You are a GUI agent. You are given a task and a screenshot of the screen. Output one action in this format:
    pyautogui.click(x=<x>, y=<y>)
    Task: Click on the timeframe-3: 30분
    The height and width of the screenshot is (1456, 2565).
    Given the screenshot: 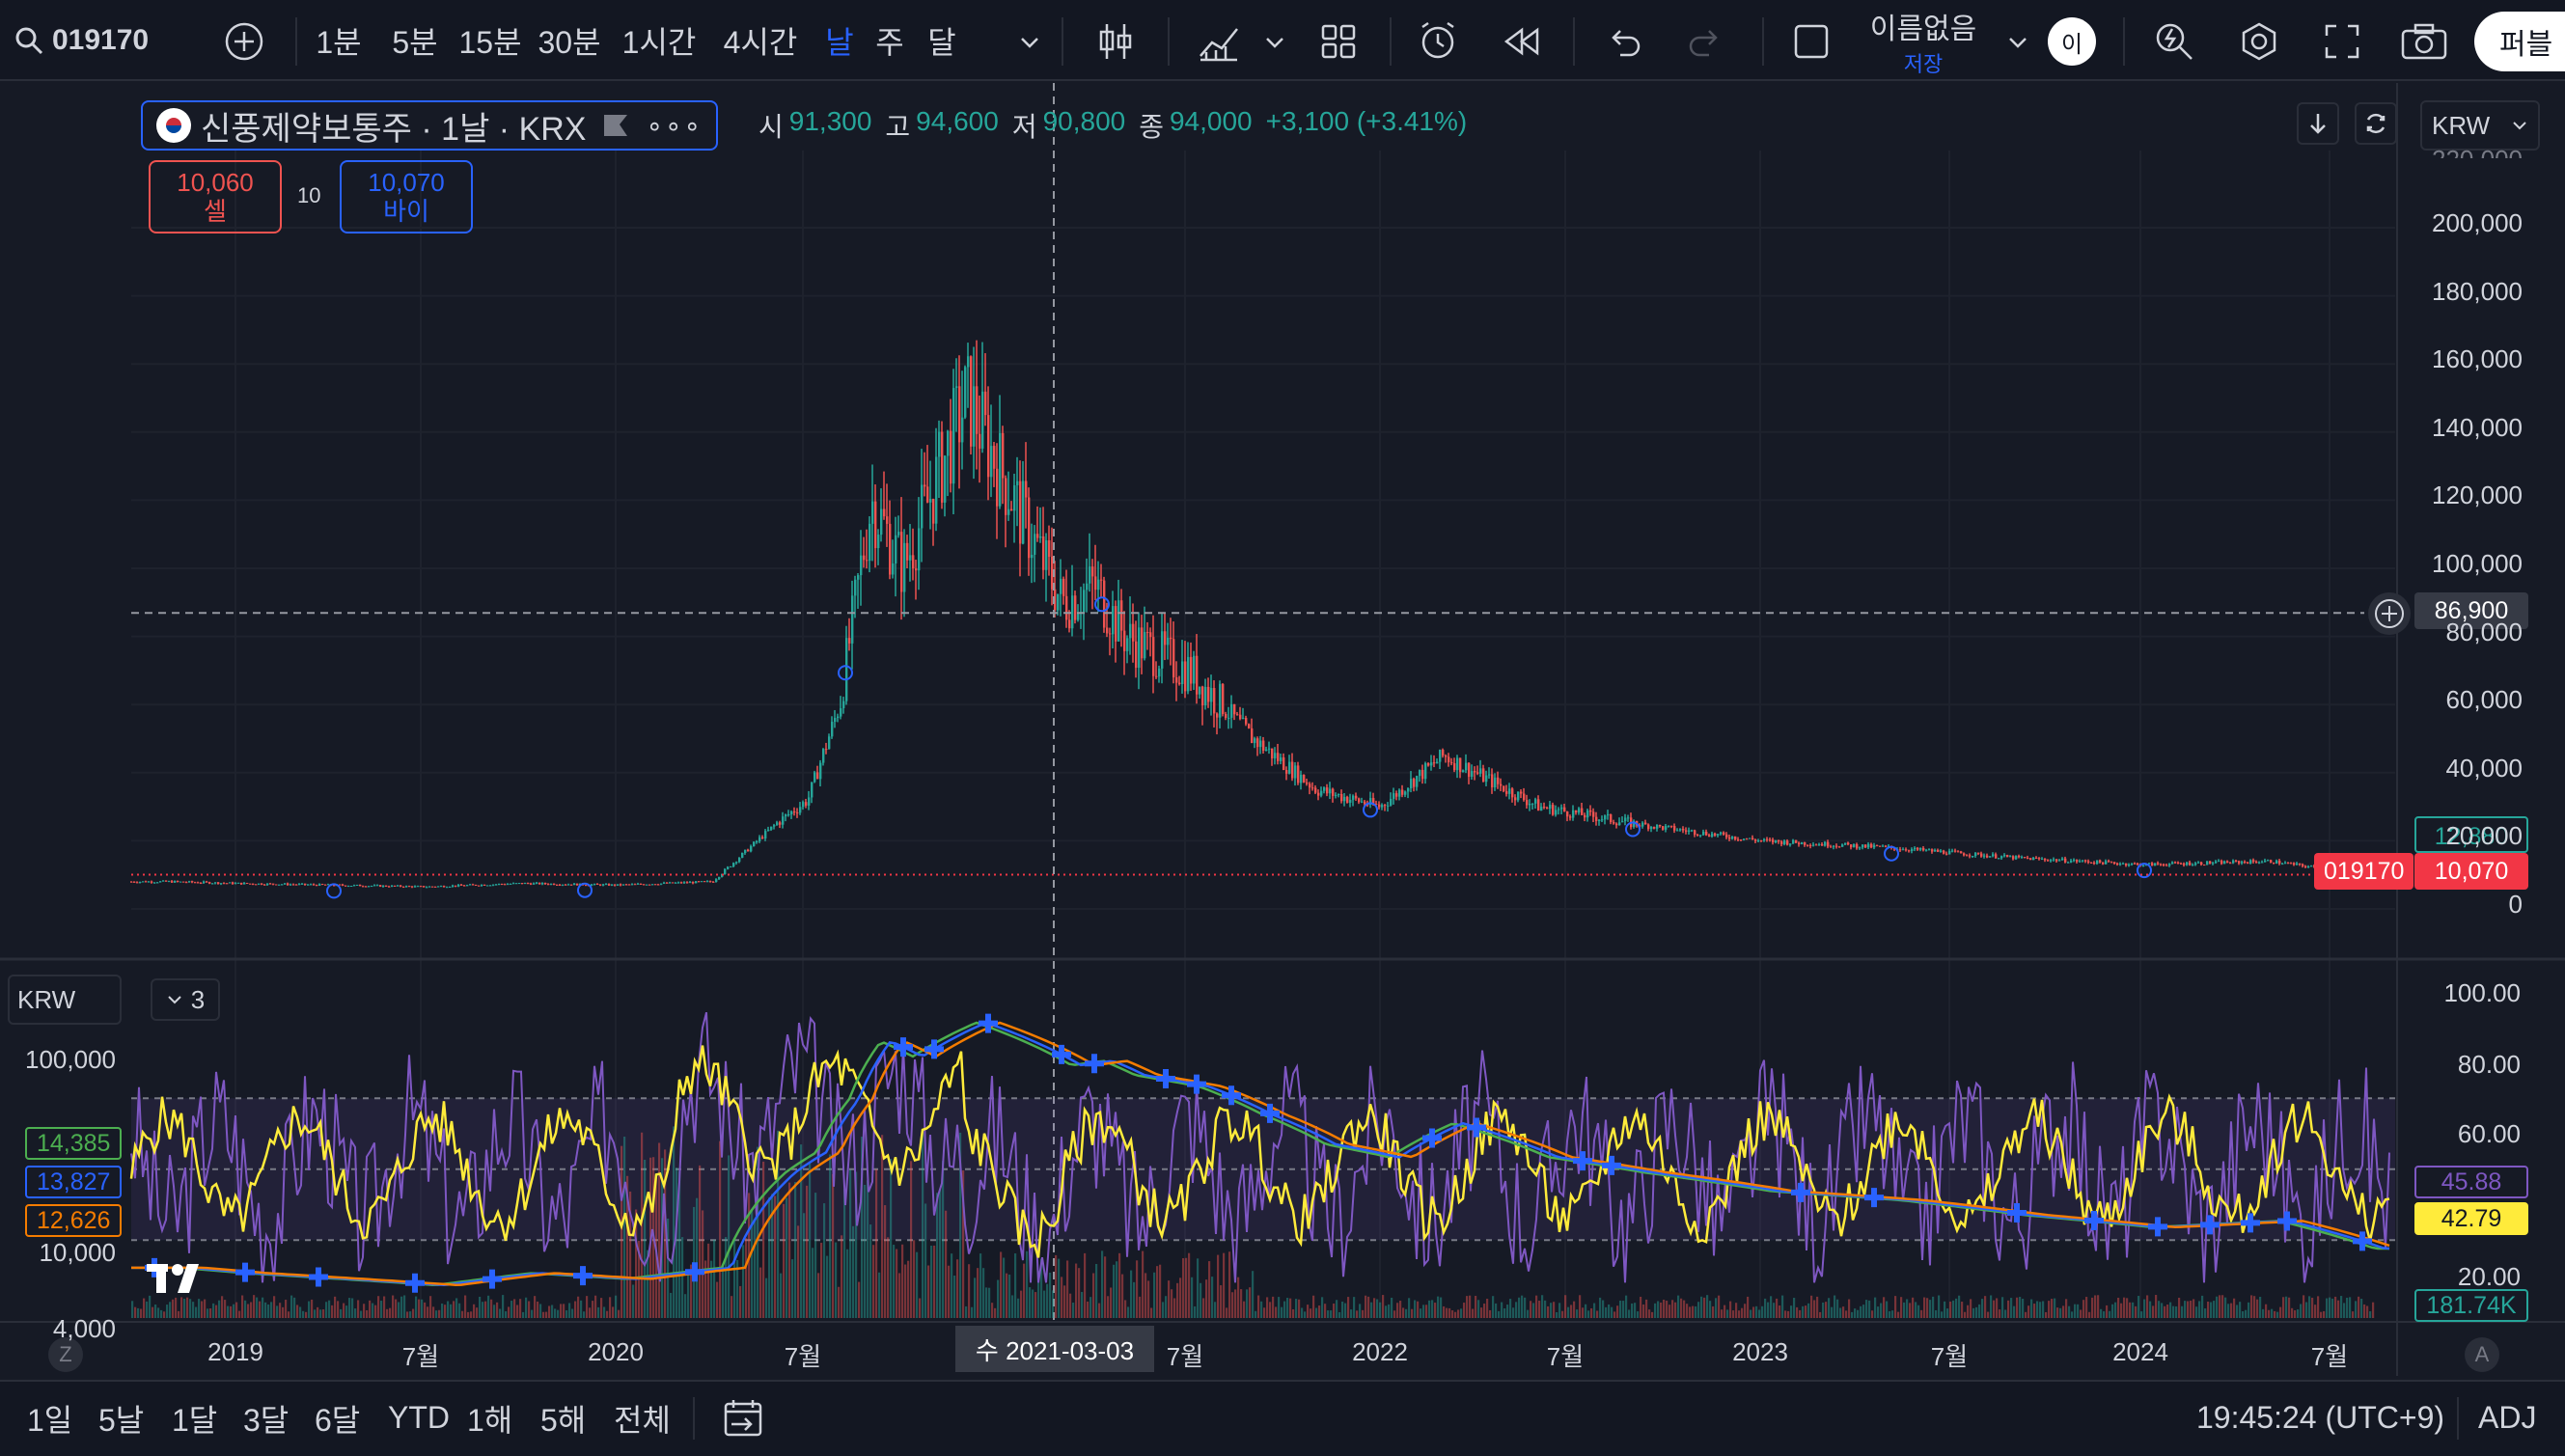 What is the action you would take?
    pyautogui.click(x=569, y=43)
    